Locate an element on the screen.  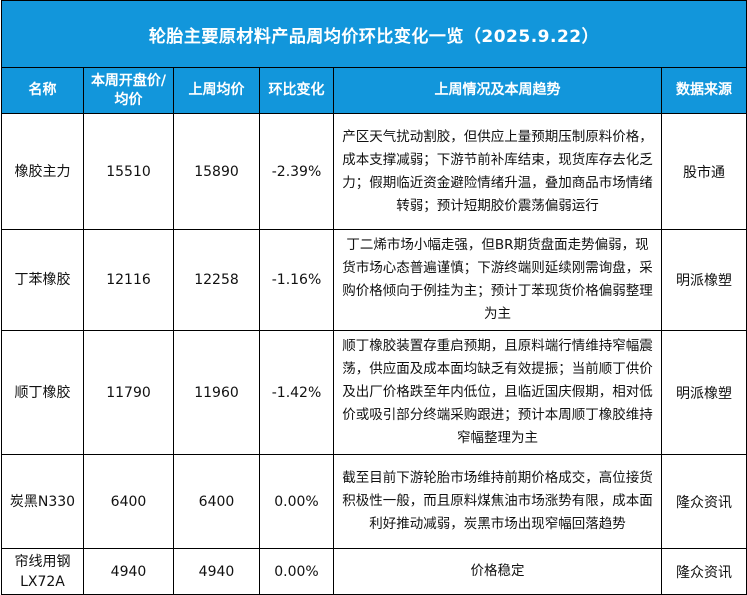
header-change: 环比变化 is located at coordinates (296, 90).